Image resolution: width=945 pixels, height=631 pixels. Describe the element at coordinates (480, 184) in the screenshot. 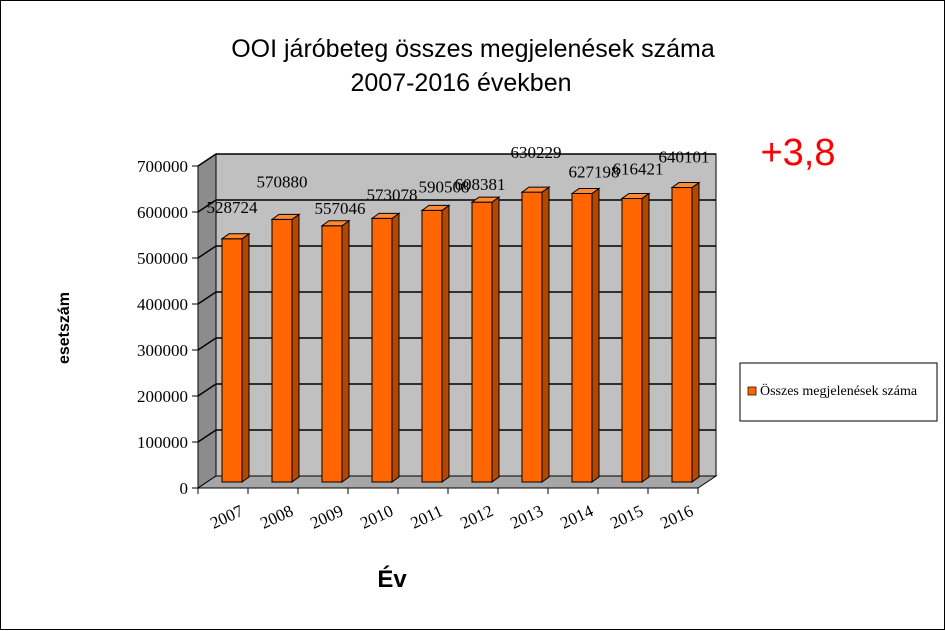

I see `data-label: 608381` at that location.